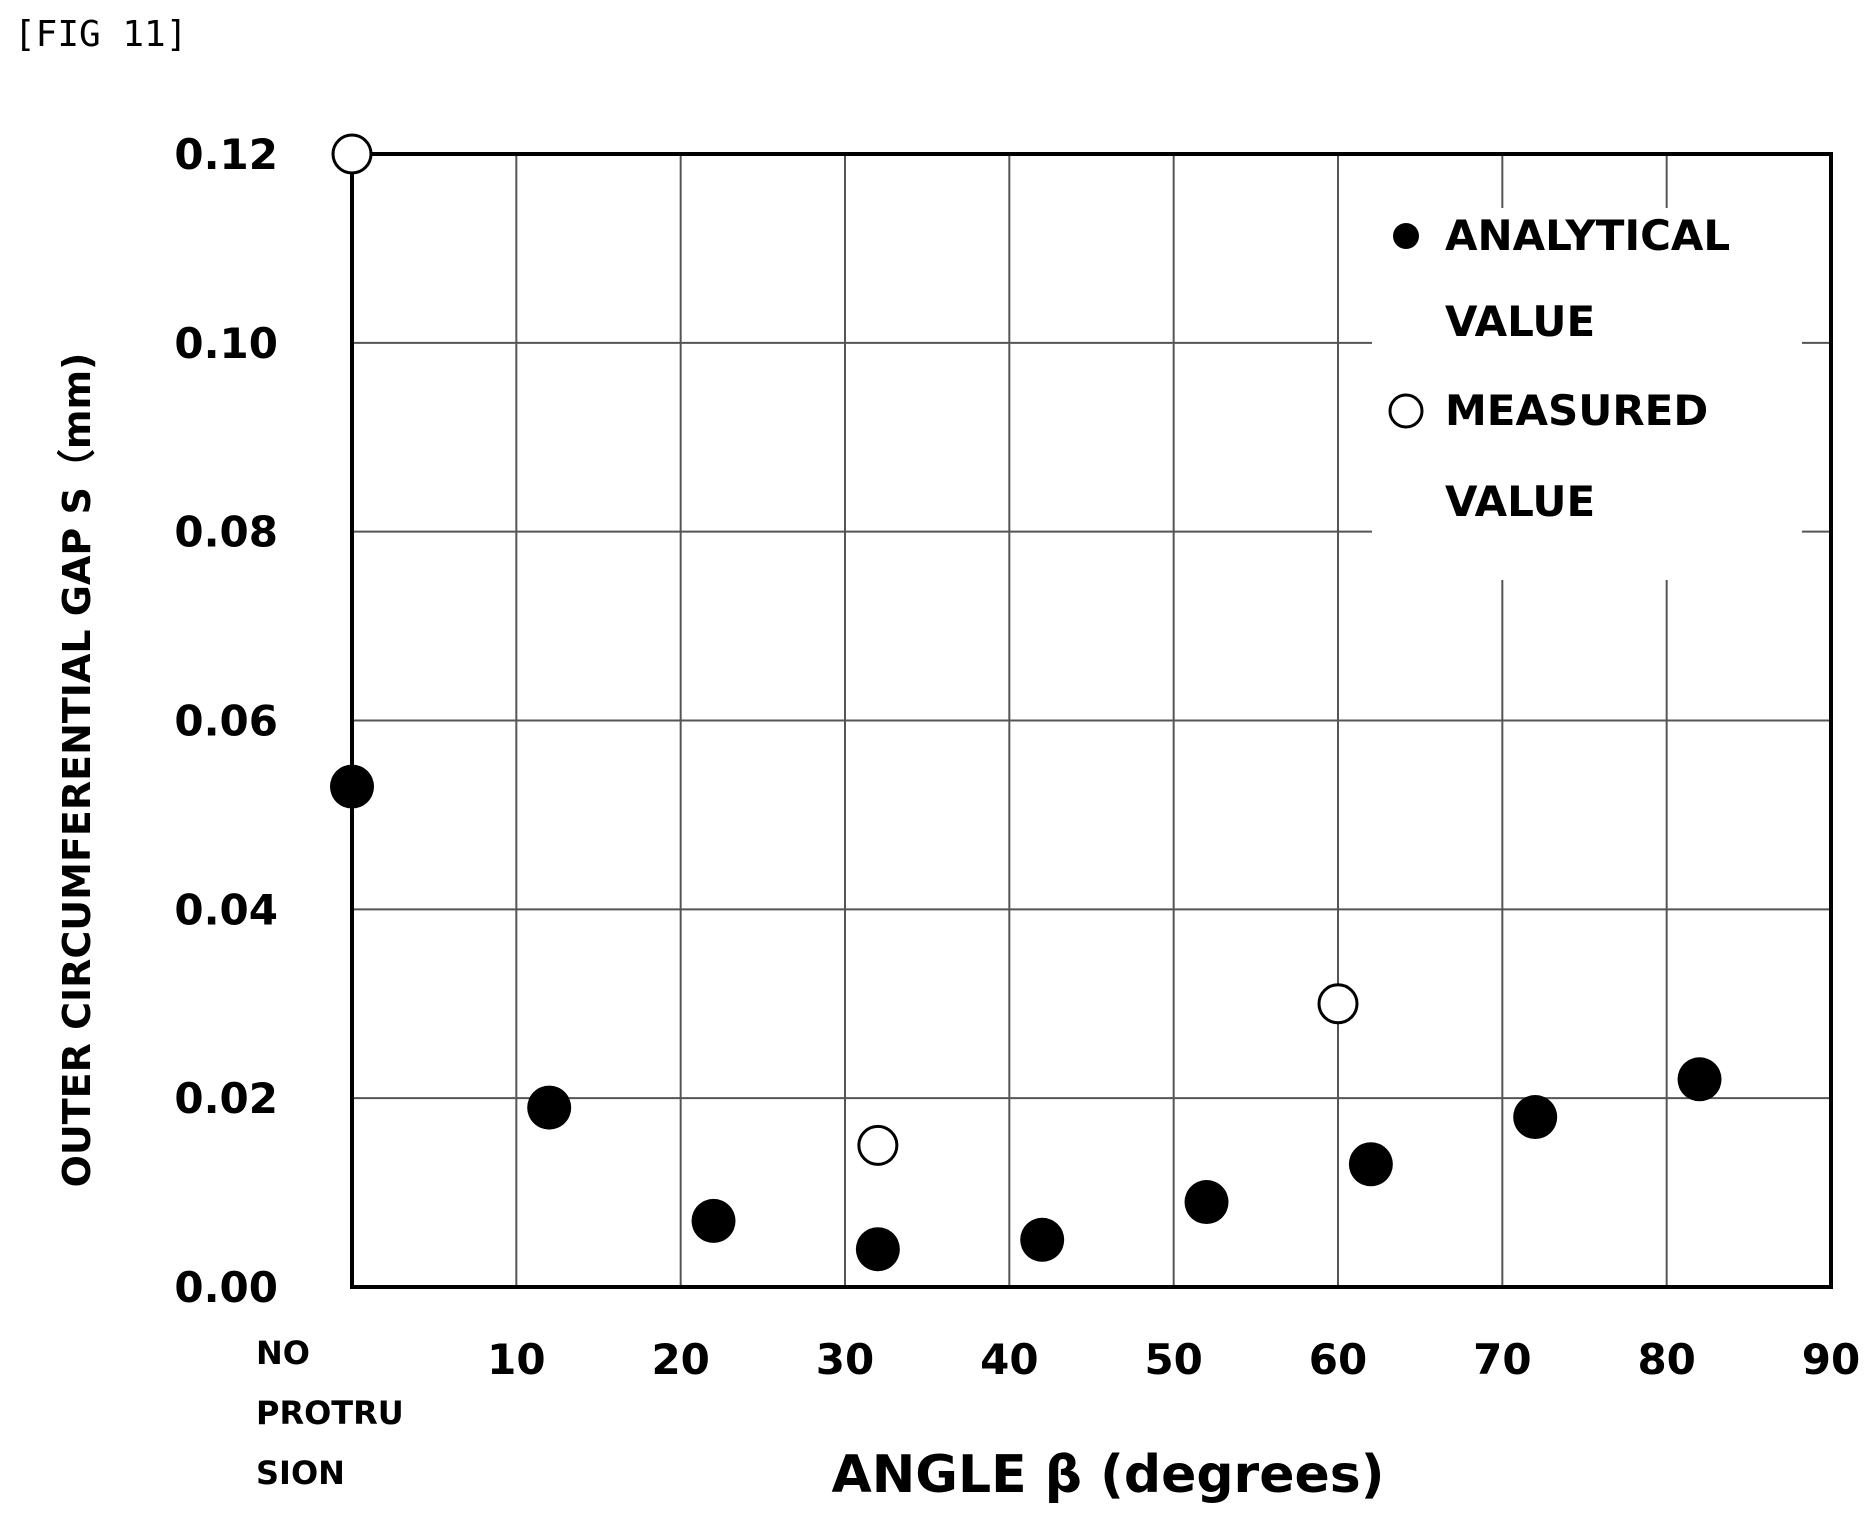 This screenshot has width=1875, height=1524. Describe the element at coordinates (1406, 411) in the screenshot. I see `legend-marker-open` at that location.